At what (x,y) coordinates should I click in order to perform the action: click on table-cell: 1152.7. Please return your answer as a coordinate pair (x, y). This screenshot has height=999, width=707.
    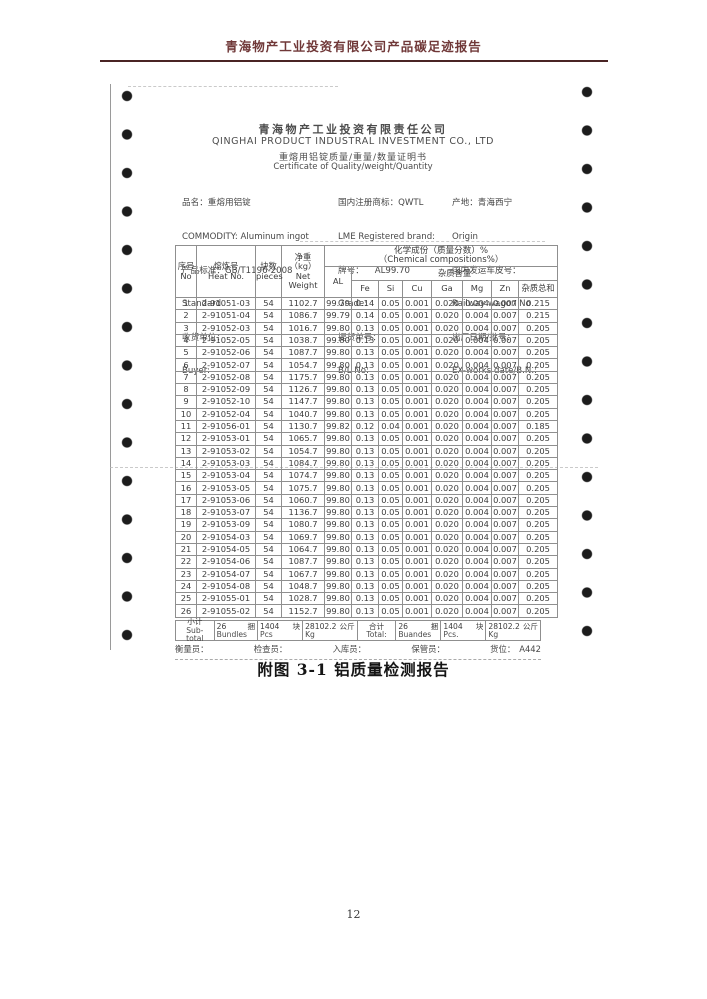
    Looking at the image, I should click on (303, 611).